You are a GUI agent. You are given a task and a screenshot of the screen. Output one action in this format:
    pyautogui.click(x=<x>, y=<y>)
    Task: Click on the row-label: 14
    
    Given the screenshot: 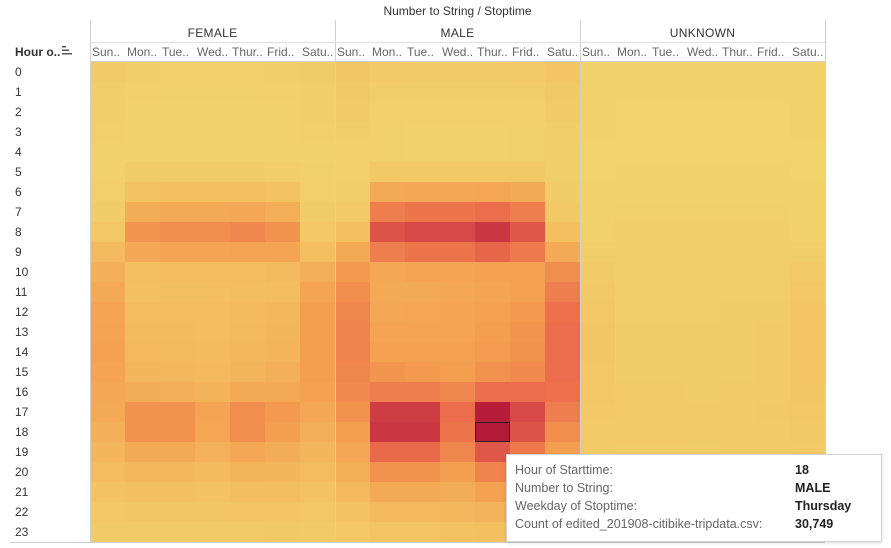 What is the action you would take?
    pyautogui.click(x=22, y=352)
    